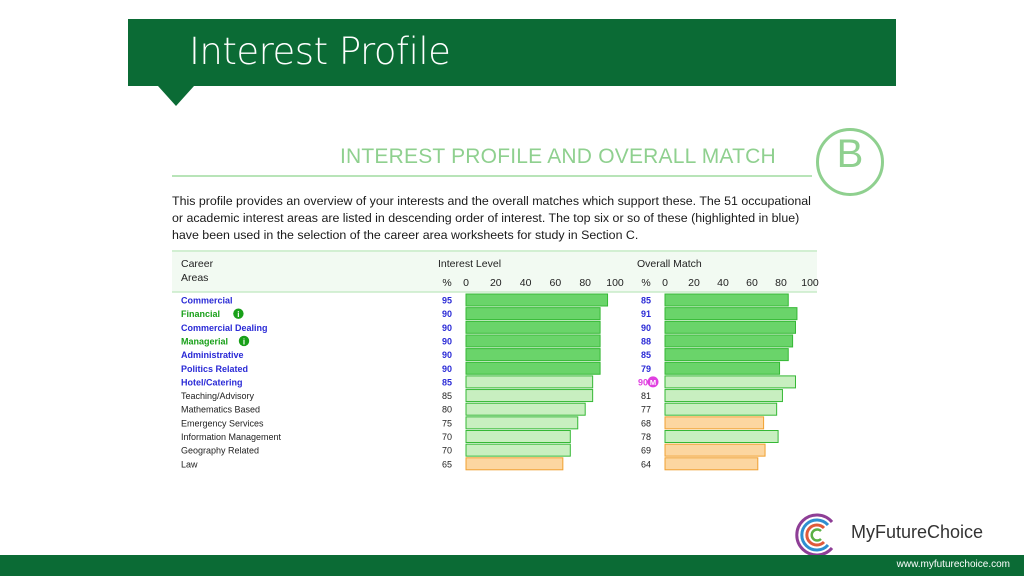 This screenshot has width=1024, height=576. I want to click on category-label: Politics Related, so click(214, 369).